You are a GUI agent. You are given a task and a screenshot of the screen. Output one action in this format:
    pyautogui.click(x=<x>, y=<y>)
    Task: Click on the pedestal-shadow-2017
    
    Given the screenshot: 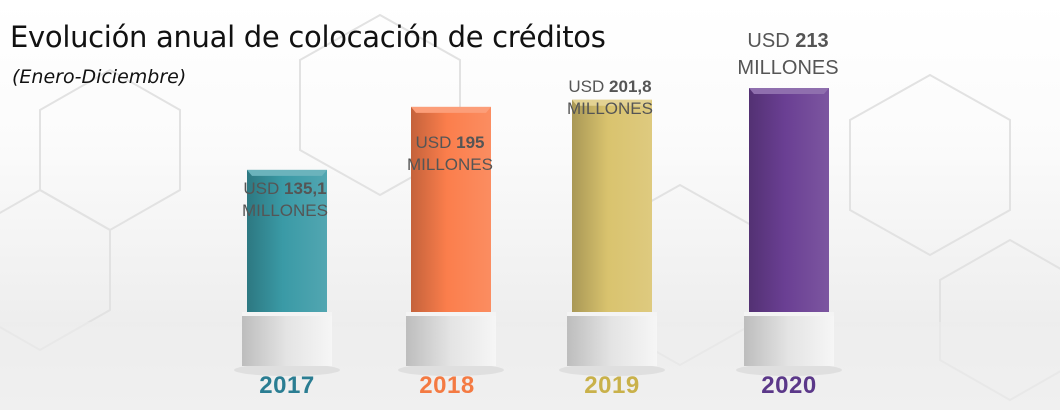 What is the action you would take?
    pyautogui.click(x=287, y=370)
    